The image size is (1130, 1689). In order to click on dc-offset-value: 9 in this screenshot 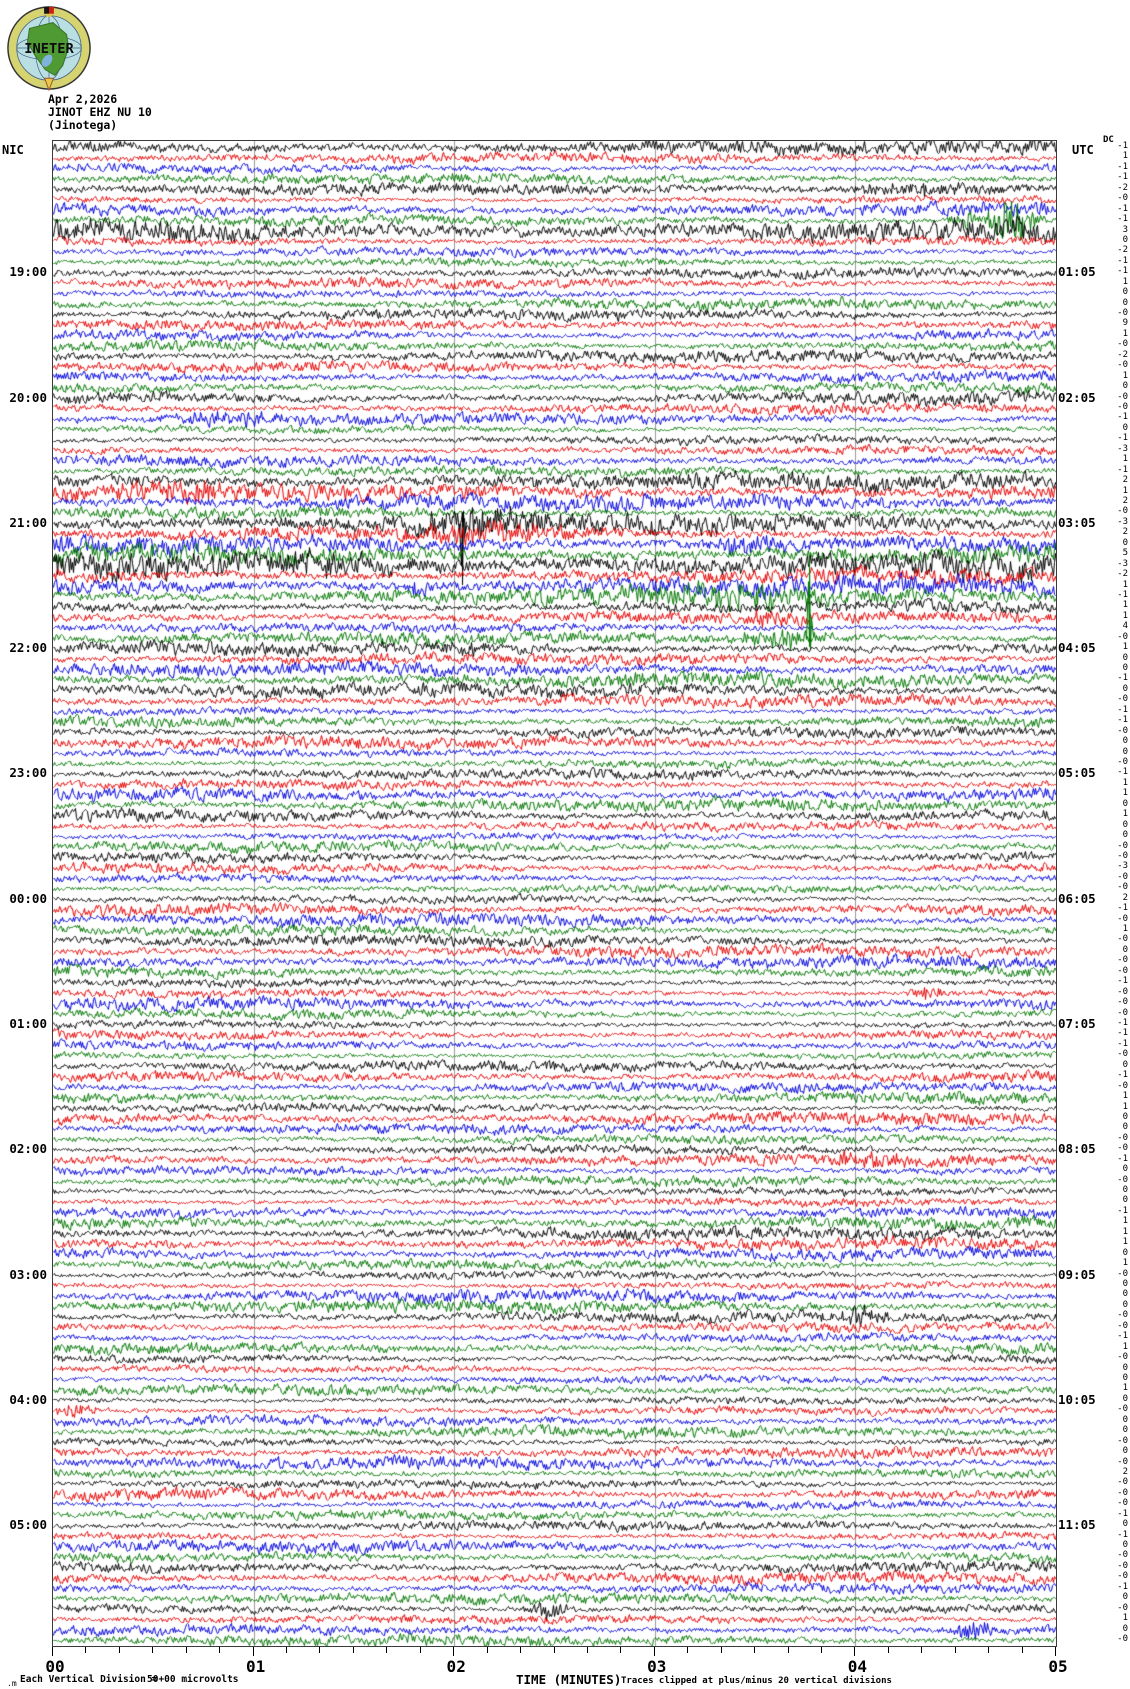, I will do `click(1125, 323)`.